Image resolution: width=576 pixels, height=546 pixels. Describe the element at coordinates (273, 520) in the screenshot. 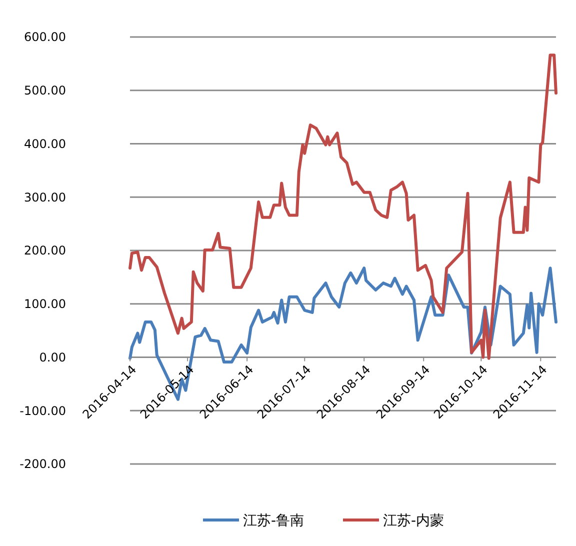

I see `legend-label: 江苏-鲁南` at that location.